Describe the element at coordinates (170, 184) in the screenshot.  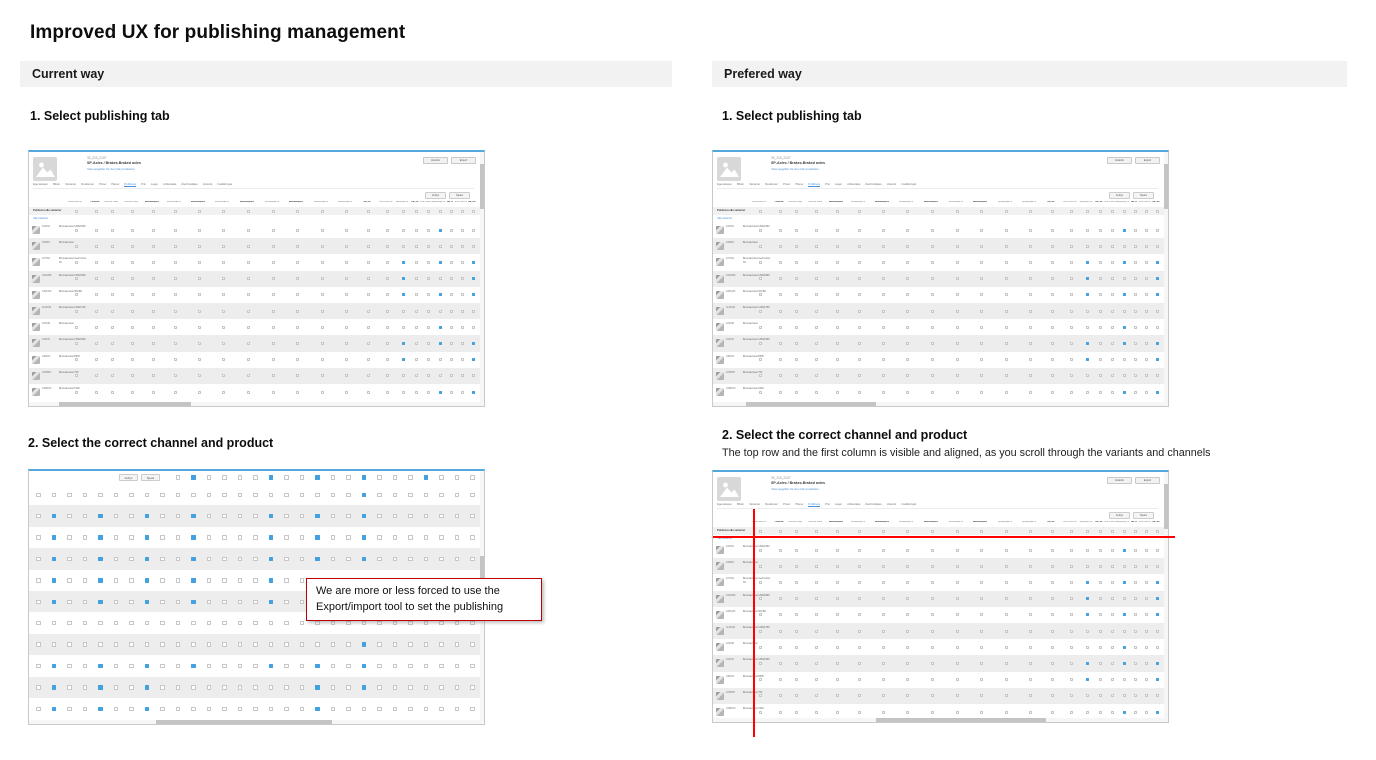
I see `tab-item: Artikeldata` at that location.